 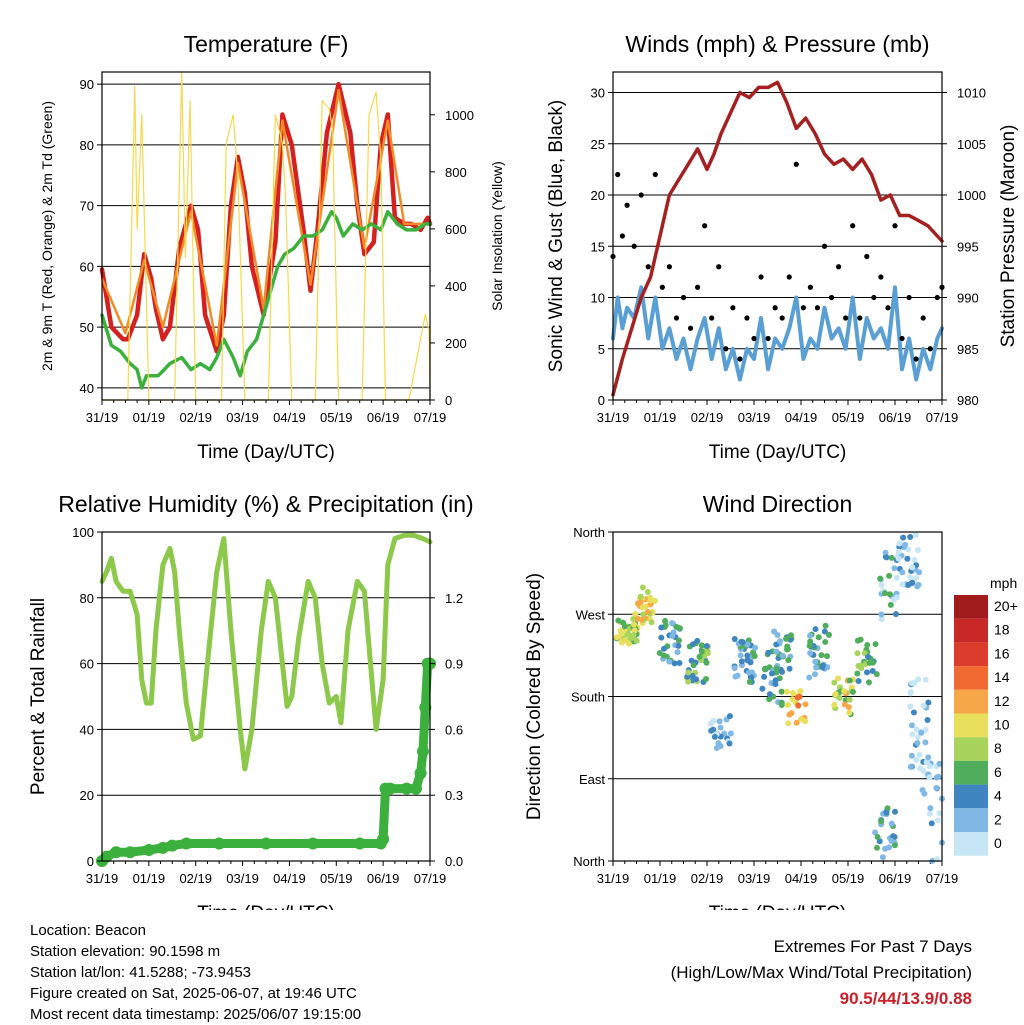 What do you see at coordinates (1006, 606) in the screenshot?
I see `legend-label: 20+` at bounding box center [1006, 606].